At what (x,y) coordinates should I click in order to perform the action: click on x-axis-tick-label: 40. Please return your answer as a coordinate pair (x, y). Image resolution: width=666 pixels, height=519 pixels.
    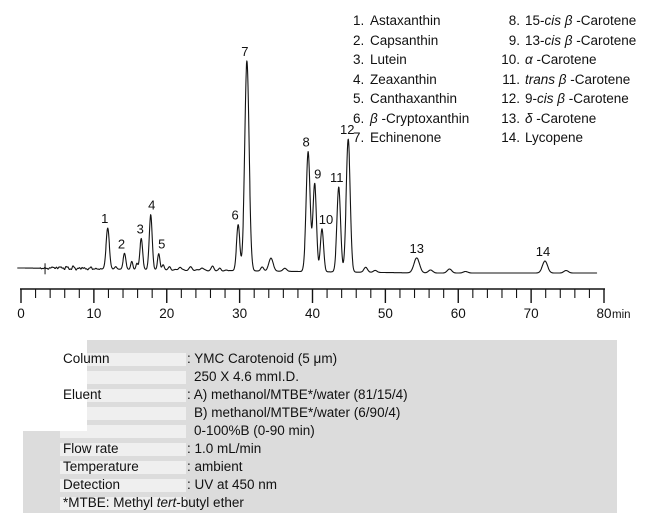
    Looking at the image, I should click on (312, 313).